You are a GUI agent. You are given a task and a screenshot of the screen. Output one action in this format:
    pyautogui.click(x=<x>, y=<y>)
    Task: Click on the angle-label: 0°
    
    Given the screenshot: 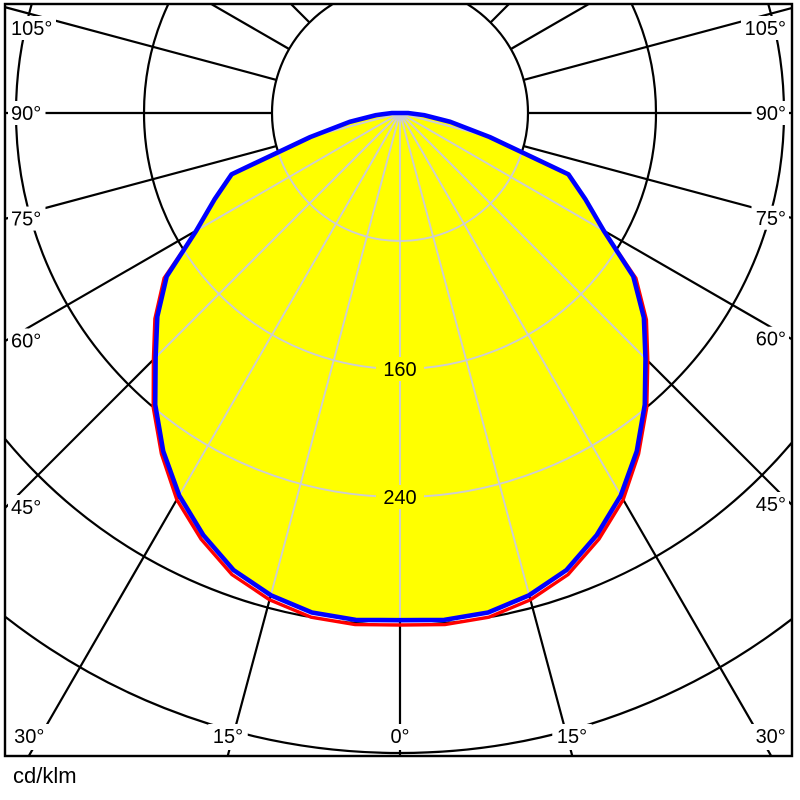 What is the action you would take?
    pyautogui.click(x=399, y=737)
    